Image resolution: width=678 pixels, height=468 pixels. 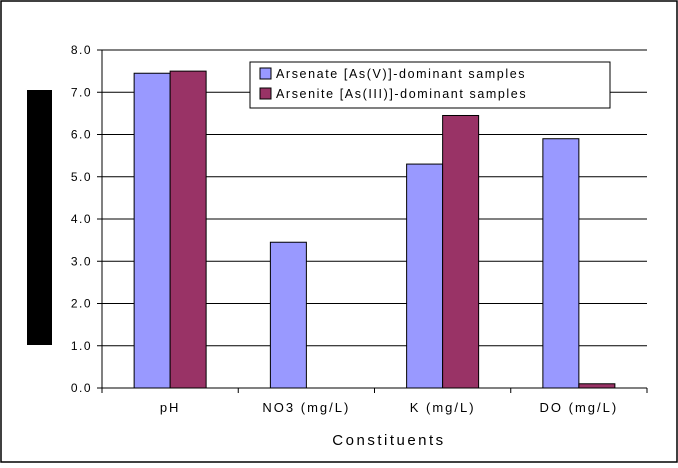 What do you see at coordinates (389, 407) in the screenshot?
I see `x-category-labels: pH NO3 (mg/L) K (mg/L) DO (mg/L)` at bounding box center [389, 407].